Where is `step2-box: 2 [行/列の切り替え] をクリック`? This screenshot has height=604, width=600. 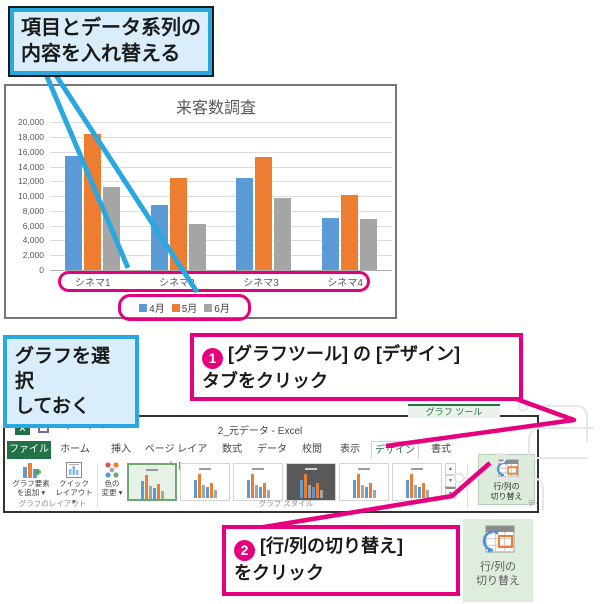 step2-box: 2 [行/列の切り替え] をクリック is located at coordinates (341, 560).